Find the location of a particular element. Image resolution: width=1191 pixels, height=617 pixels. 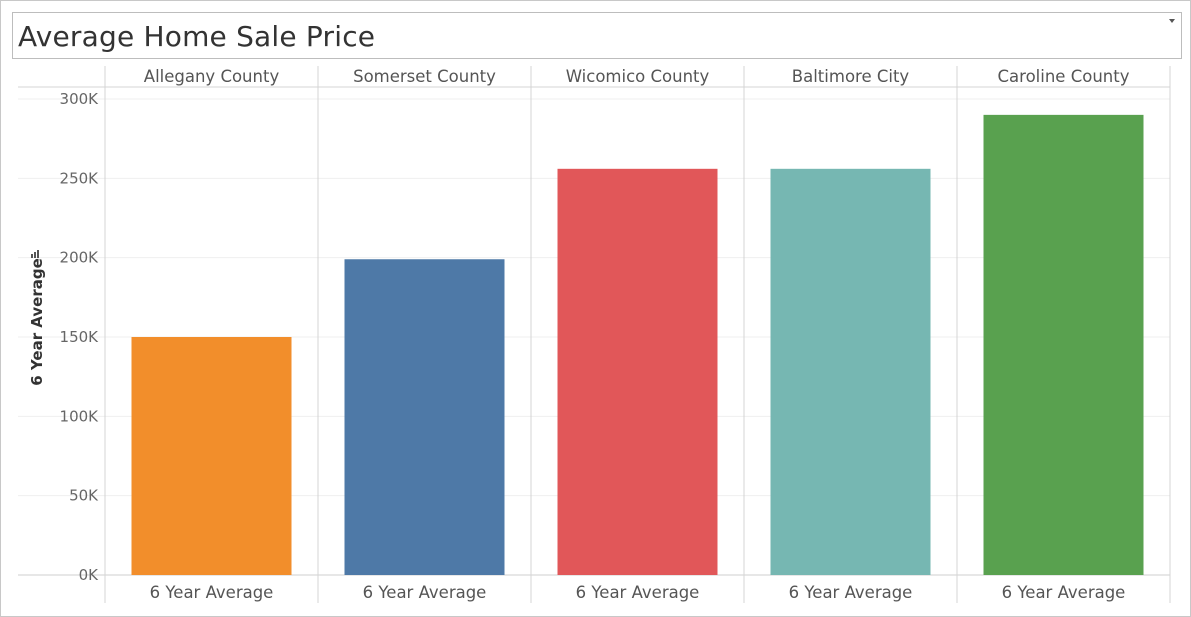

y-tick-label: 50K is located at coordinates (84, 496).